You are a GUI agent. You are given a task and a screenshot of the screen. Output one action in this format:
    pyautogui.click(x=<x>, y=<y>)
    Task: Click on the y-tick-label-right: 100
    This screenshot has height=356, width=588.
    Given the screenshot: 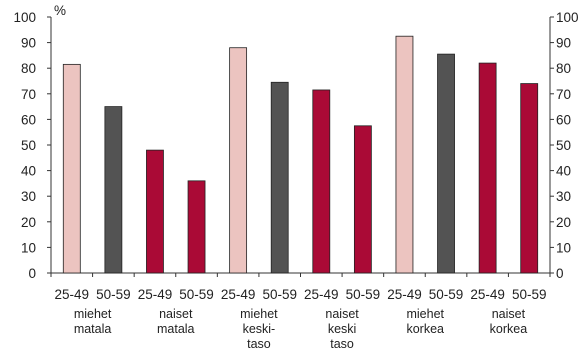 What is the action you would take?
    pyautogui.click(x=567, y=17)
    